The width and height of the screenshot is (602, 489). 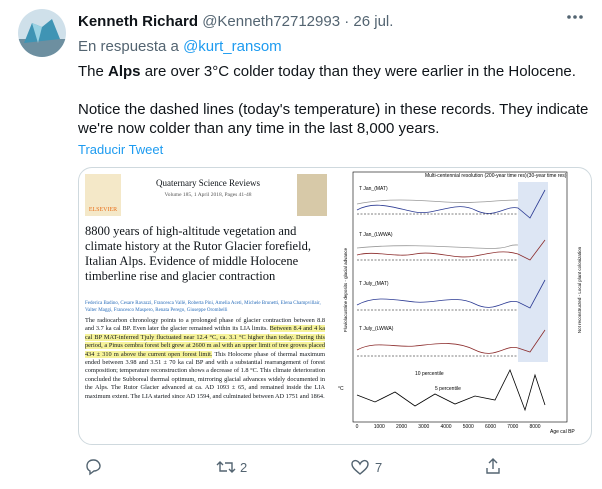 I want to click on panel-label: T July_(MAT), so click(x=374, y=284).